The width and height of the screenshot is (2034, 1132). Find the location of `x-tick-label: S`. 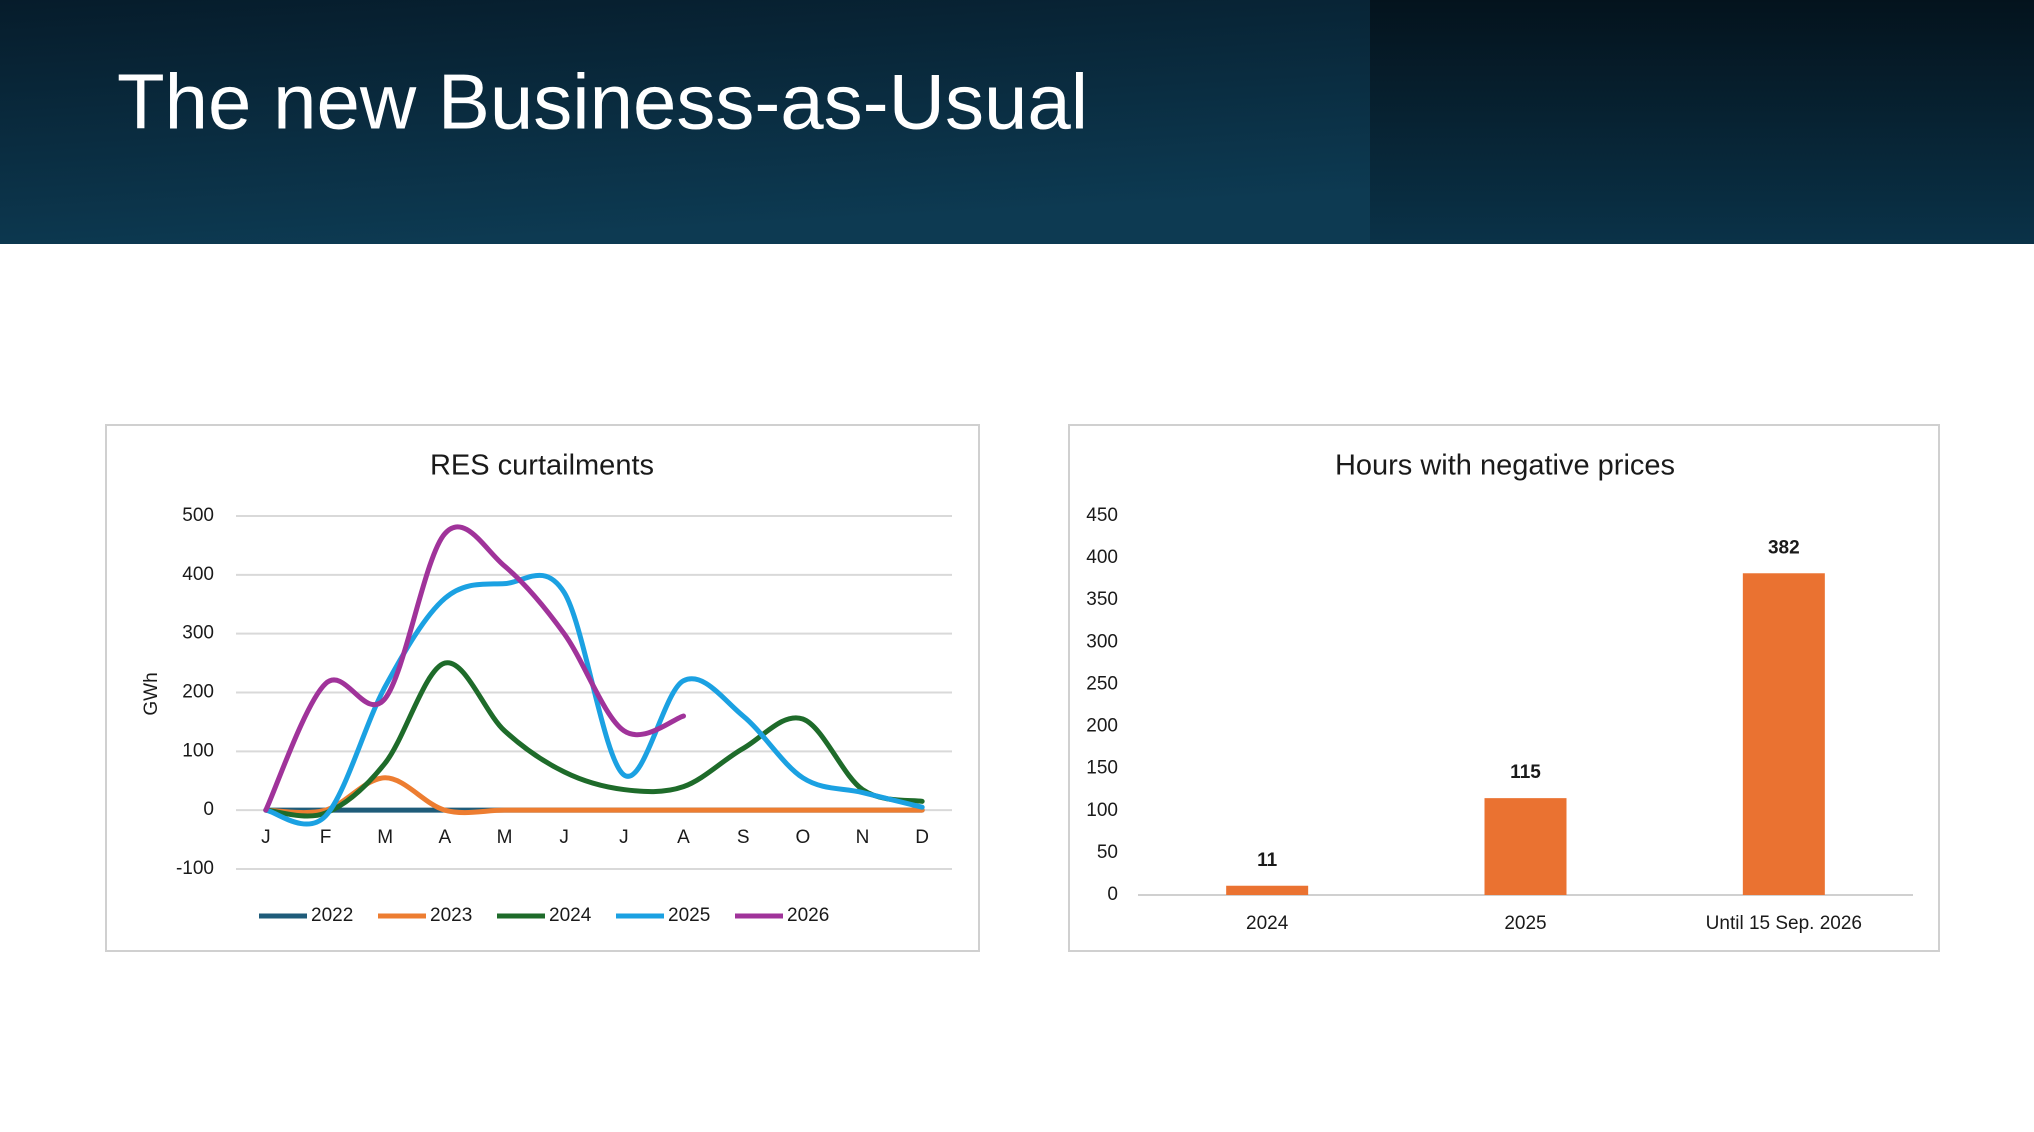

x-tick-label: S is located at coordinates (743, 837).